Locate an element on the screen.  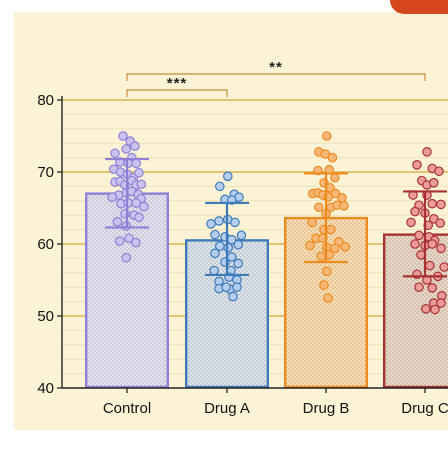
significance-label: ** is located at coordinates (276, 67).